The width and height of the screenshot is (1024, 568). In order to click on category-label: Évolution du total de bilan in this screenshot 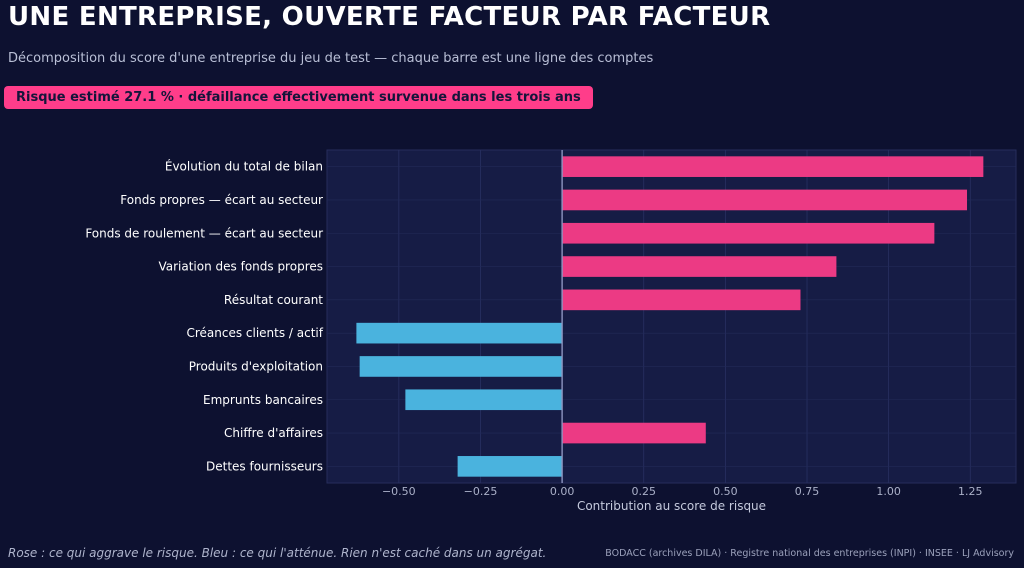, I will do `click(244, 166)`.